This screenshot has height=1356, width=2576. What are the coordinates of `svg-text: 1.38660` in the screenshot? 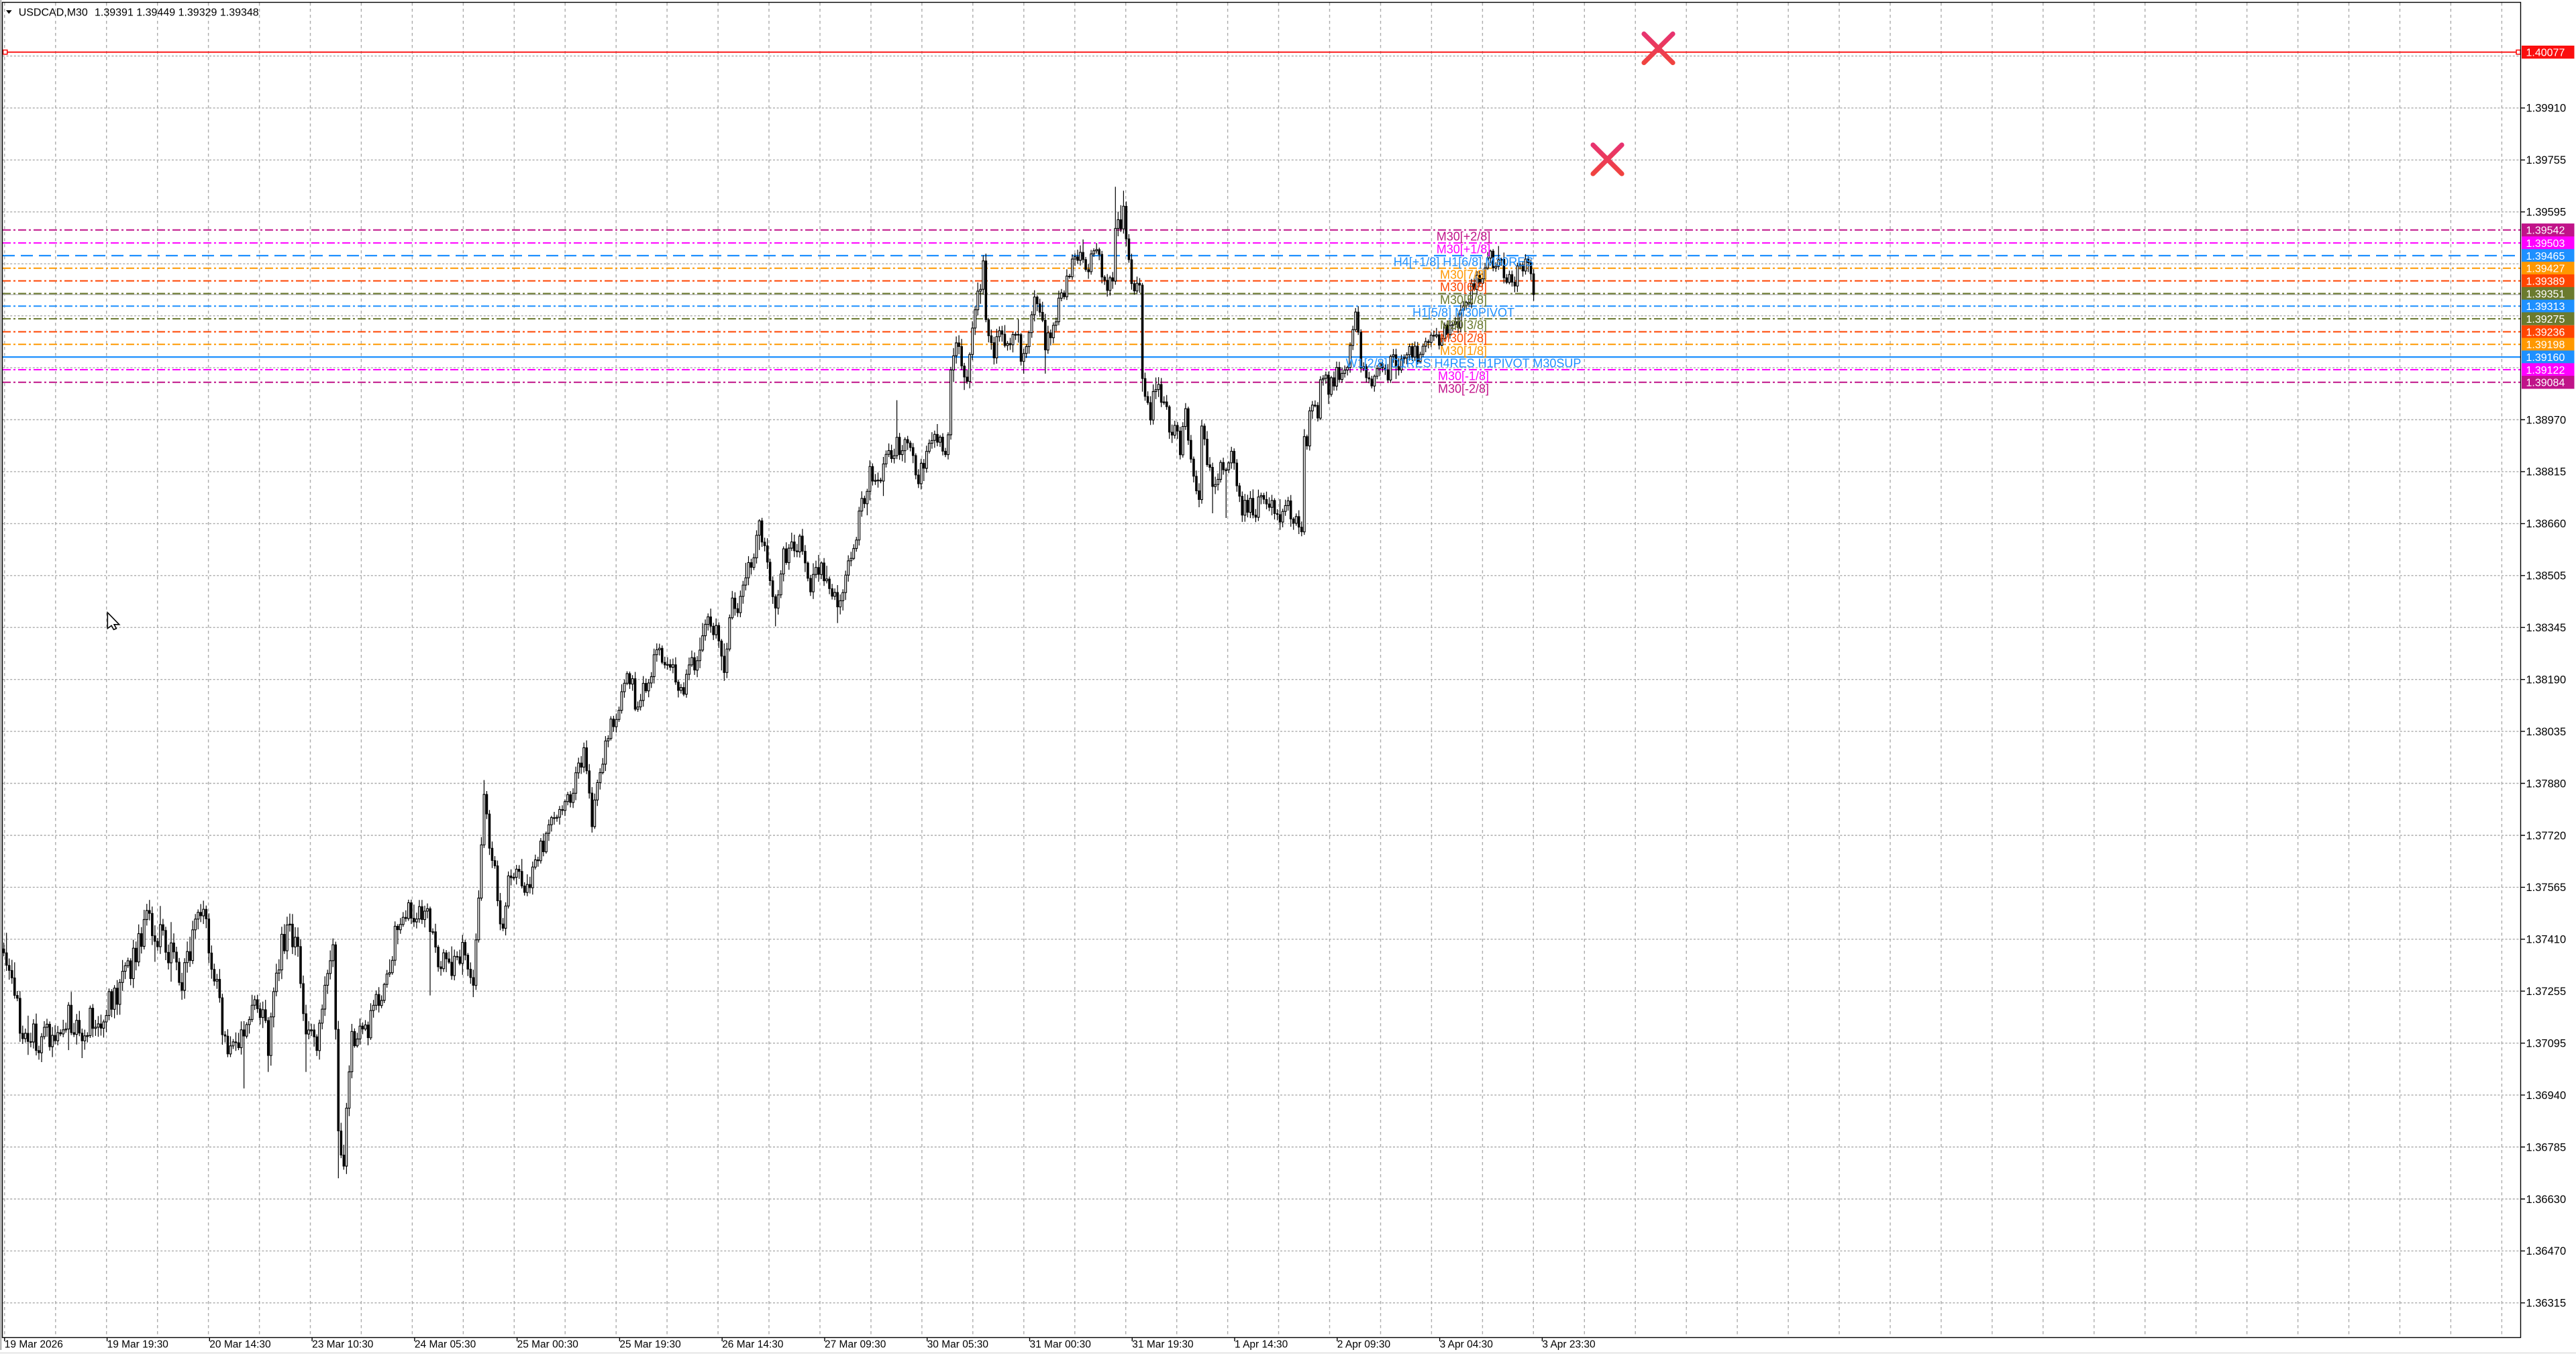 It's located at (2546, 524).